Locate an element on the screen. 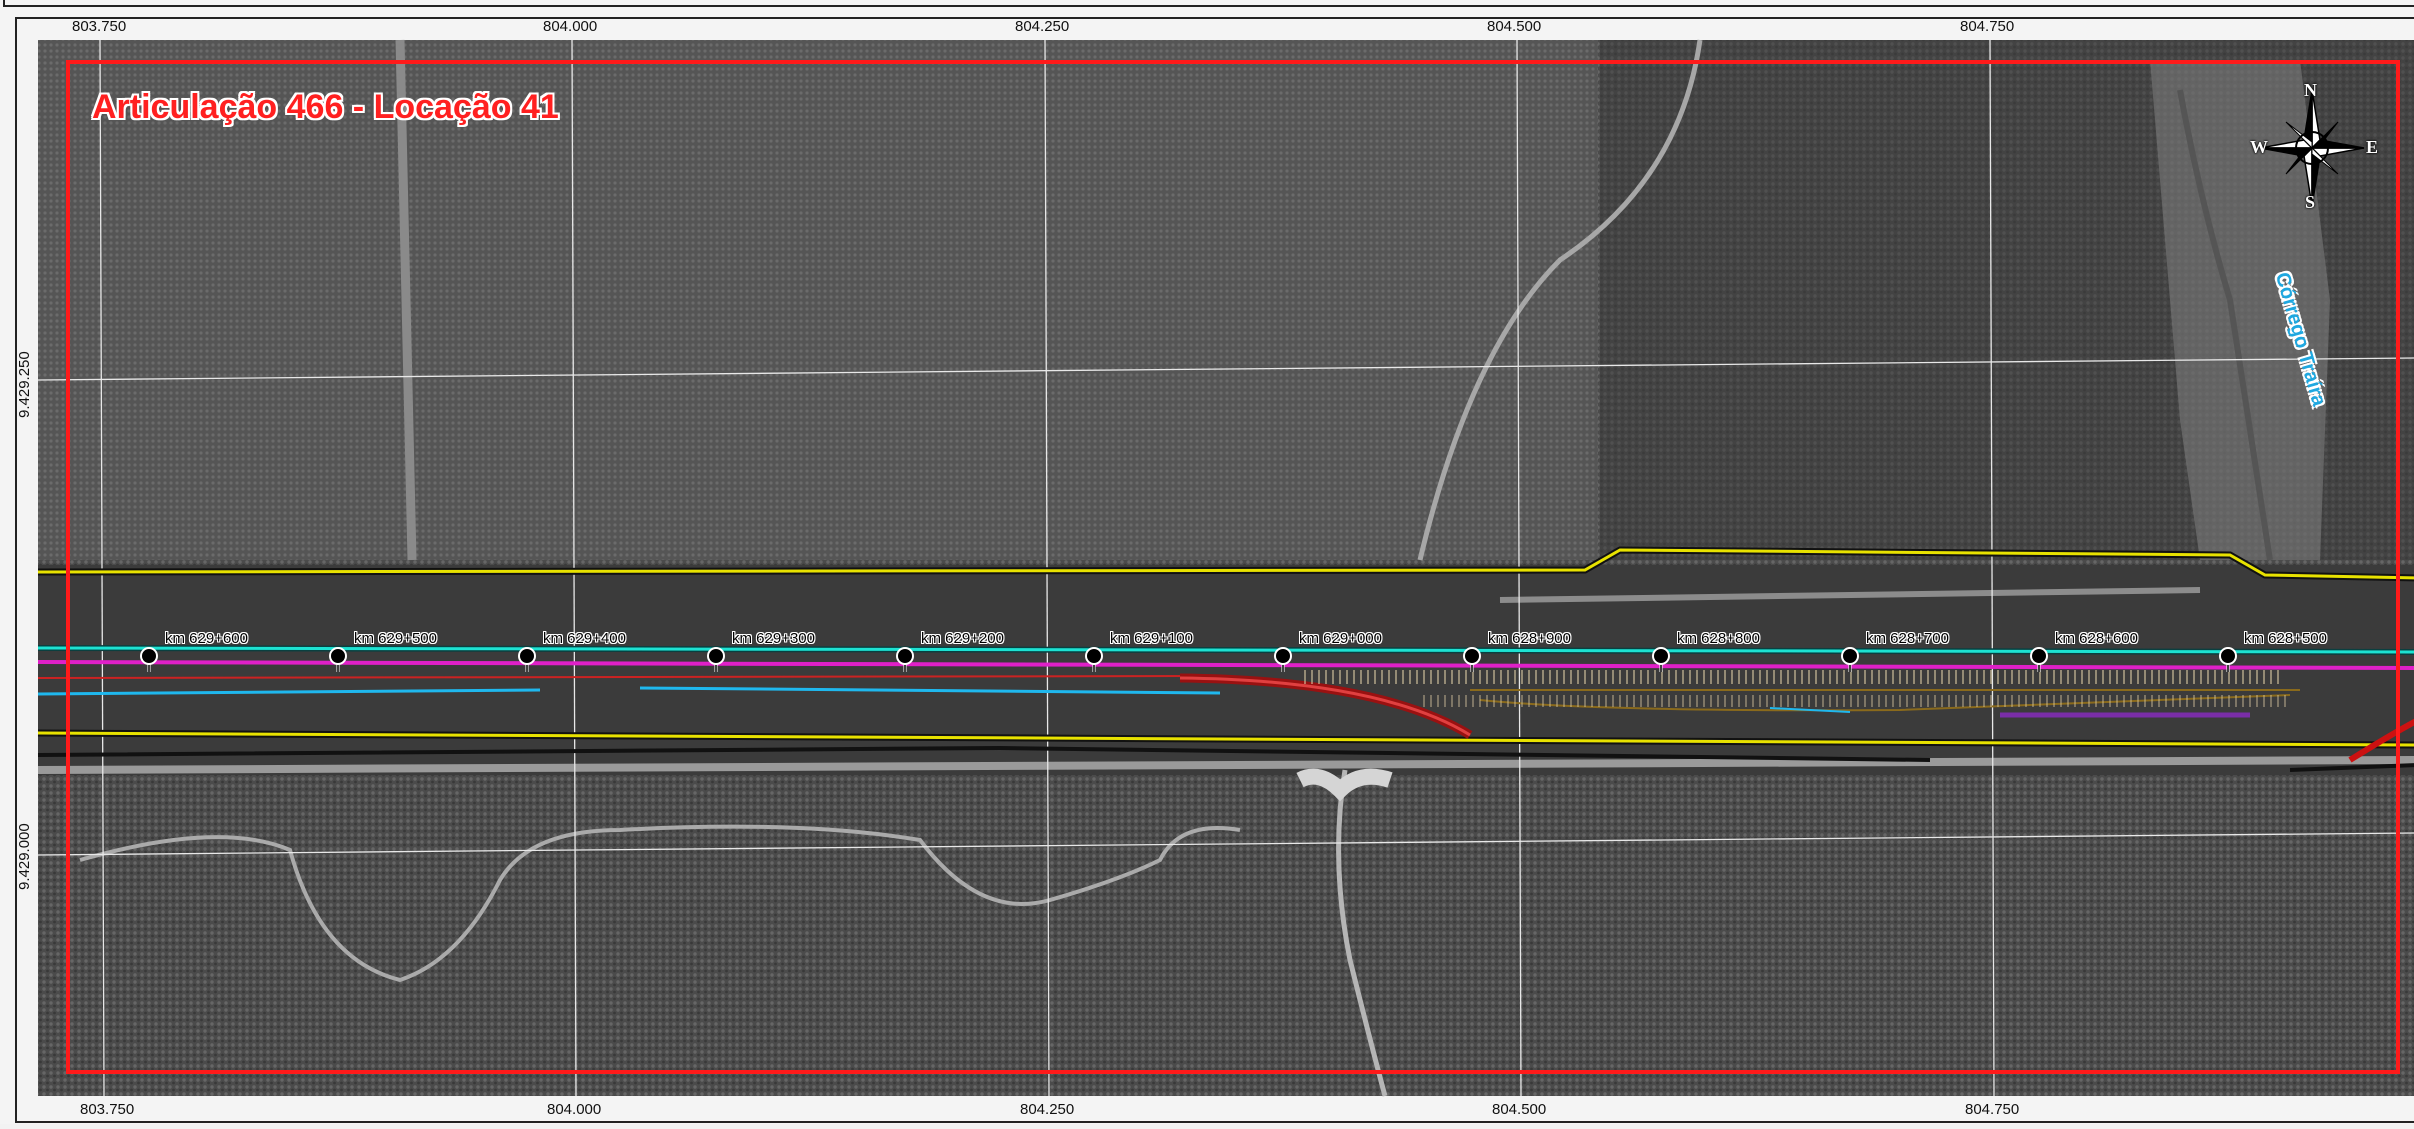 Image resolution: width=2414 pixels, height=1129 pixels. km-marker-label: km 628+700 is located at coordinates (1907, 638).